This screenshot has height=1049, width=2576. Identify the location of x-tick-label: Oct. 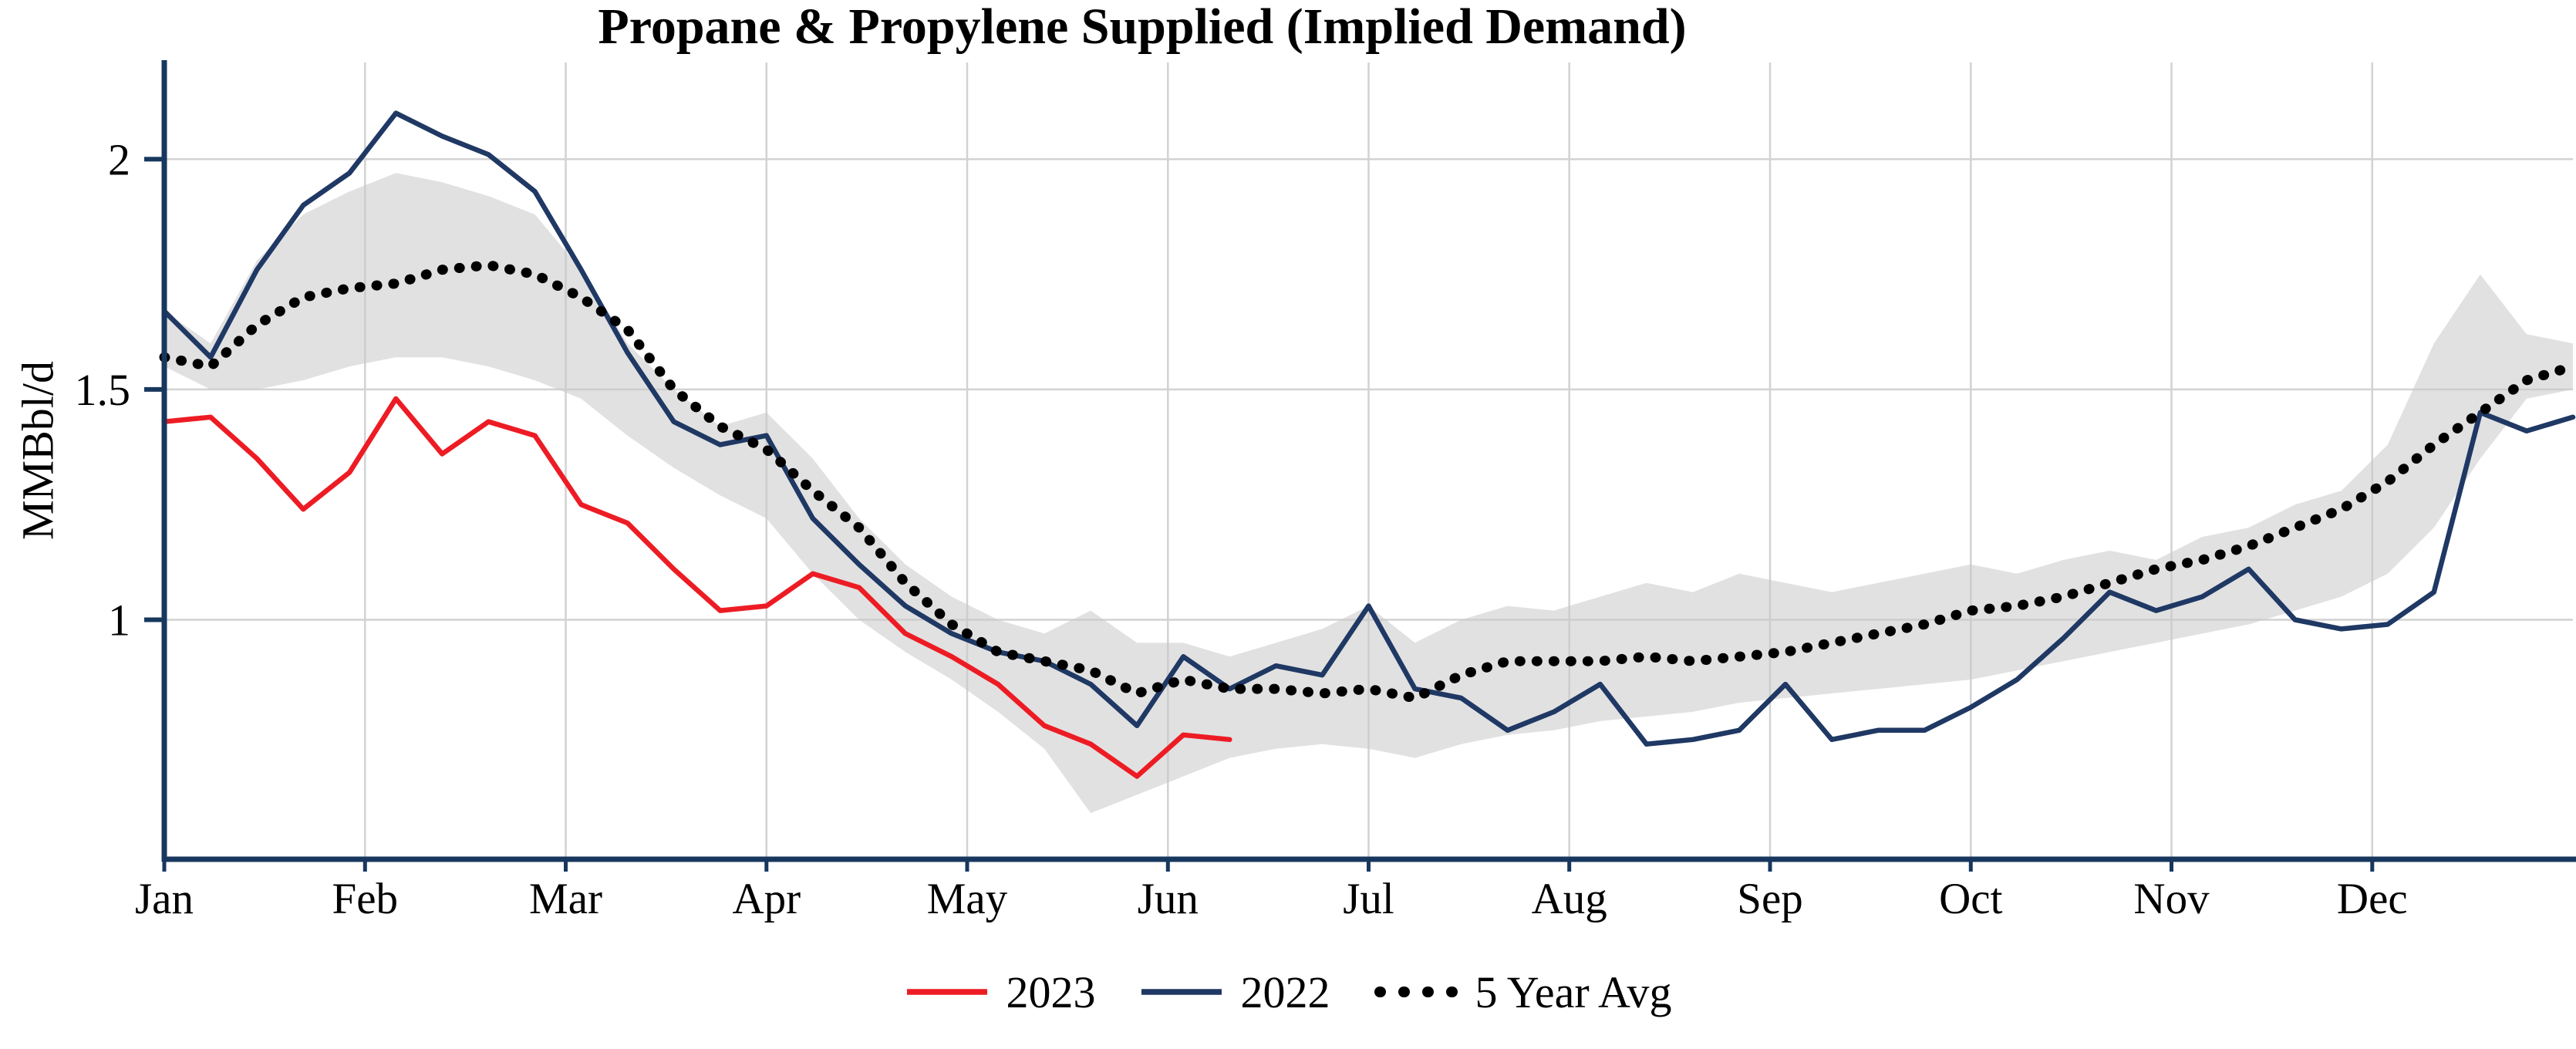
(1970, 899).